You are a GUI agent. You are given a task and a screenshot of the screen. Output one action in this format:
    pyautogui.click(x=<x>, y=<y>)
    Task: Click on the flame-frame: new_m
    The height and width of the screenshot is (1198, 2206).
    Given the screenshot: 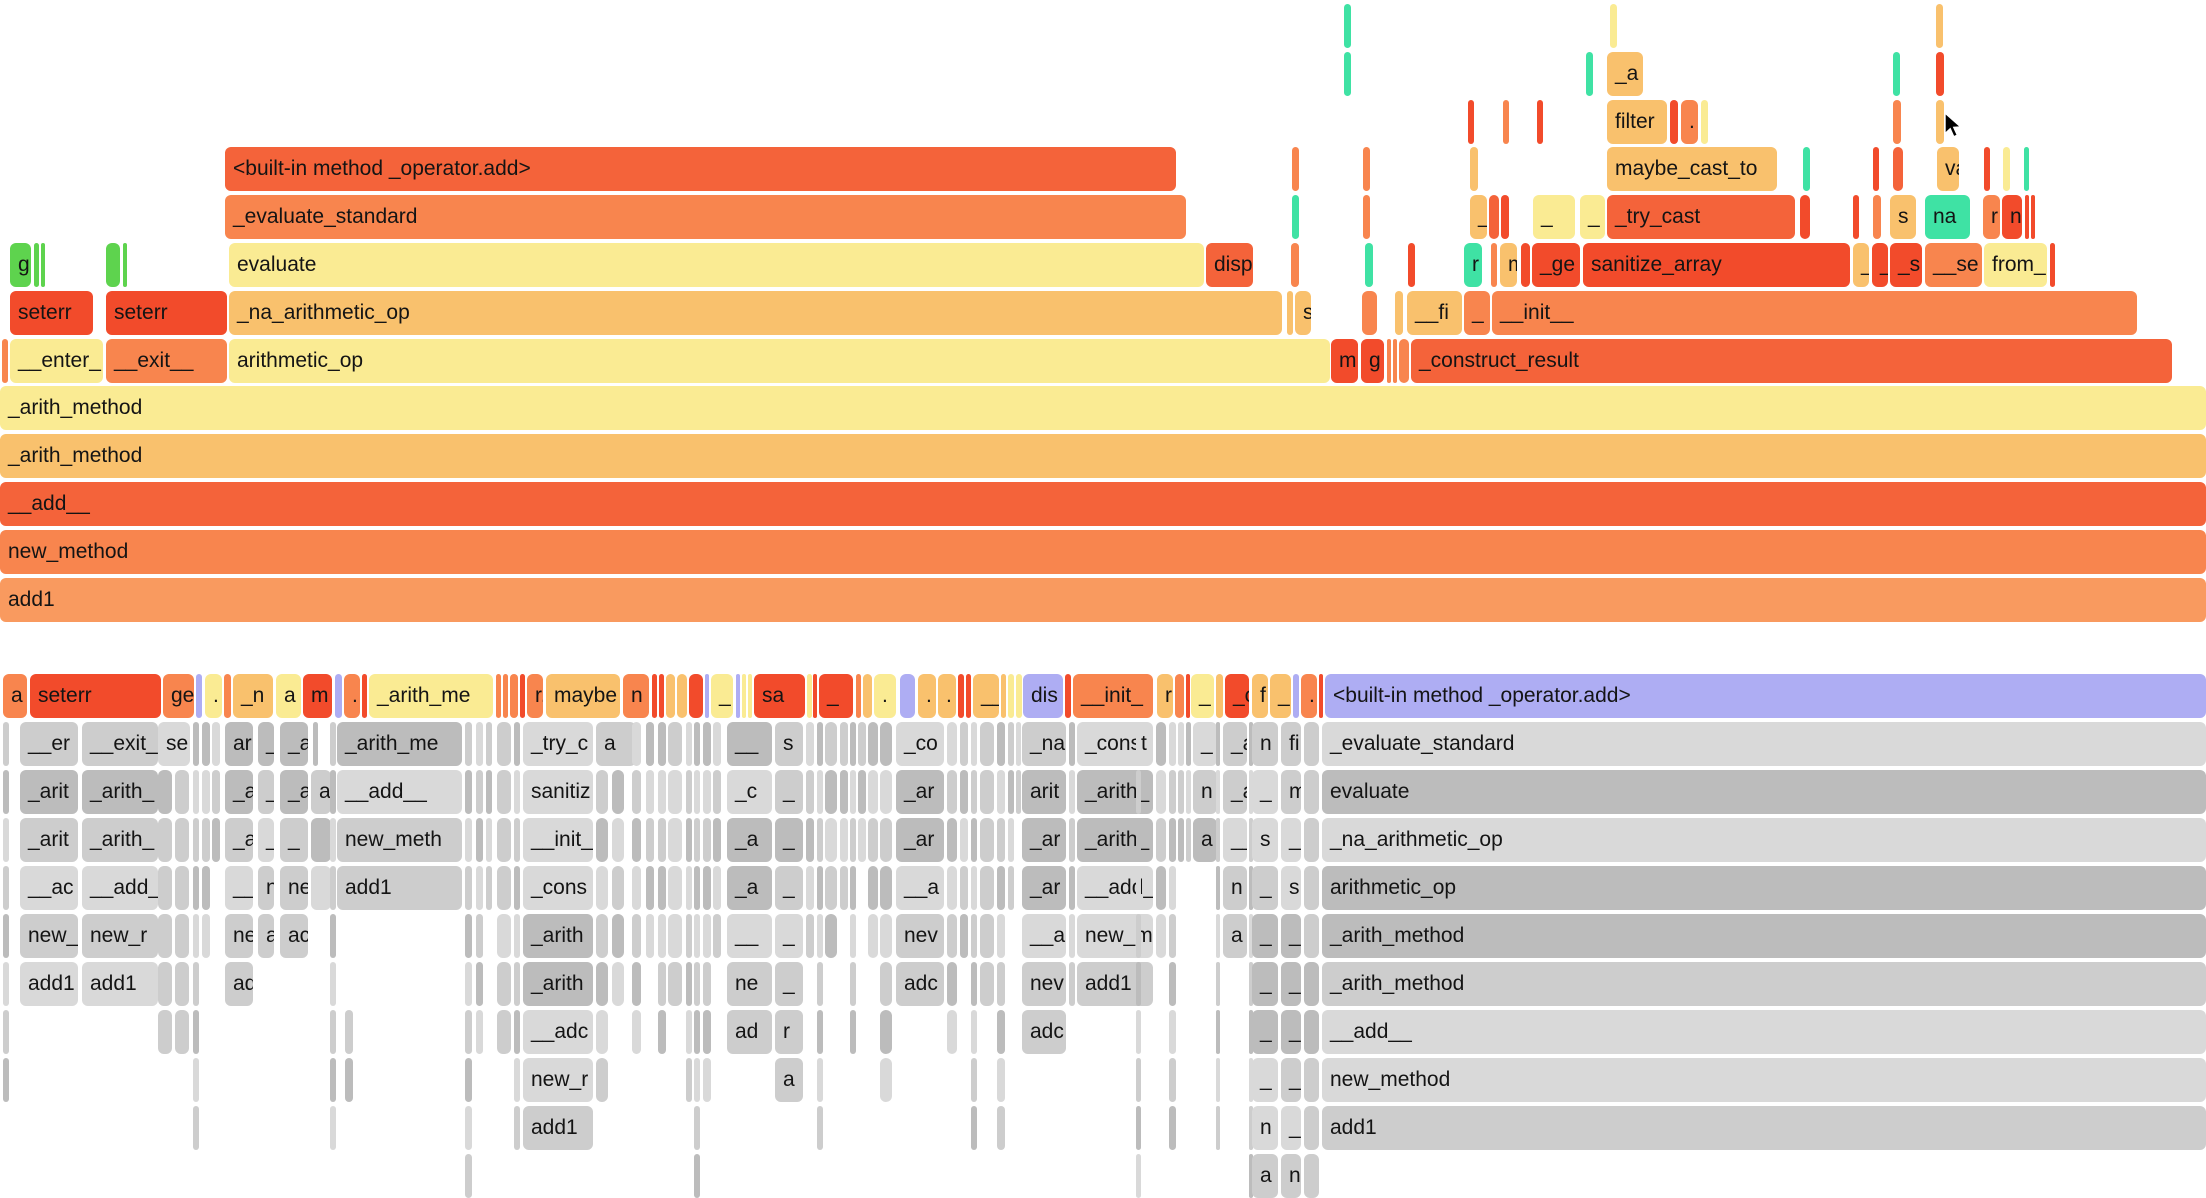 What is the action you would take?
    pyautogui.click(x=1115, y=936)
    